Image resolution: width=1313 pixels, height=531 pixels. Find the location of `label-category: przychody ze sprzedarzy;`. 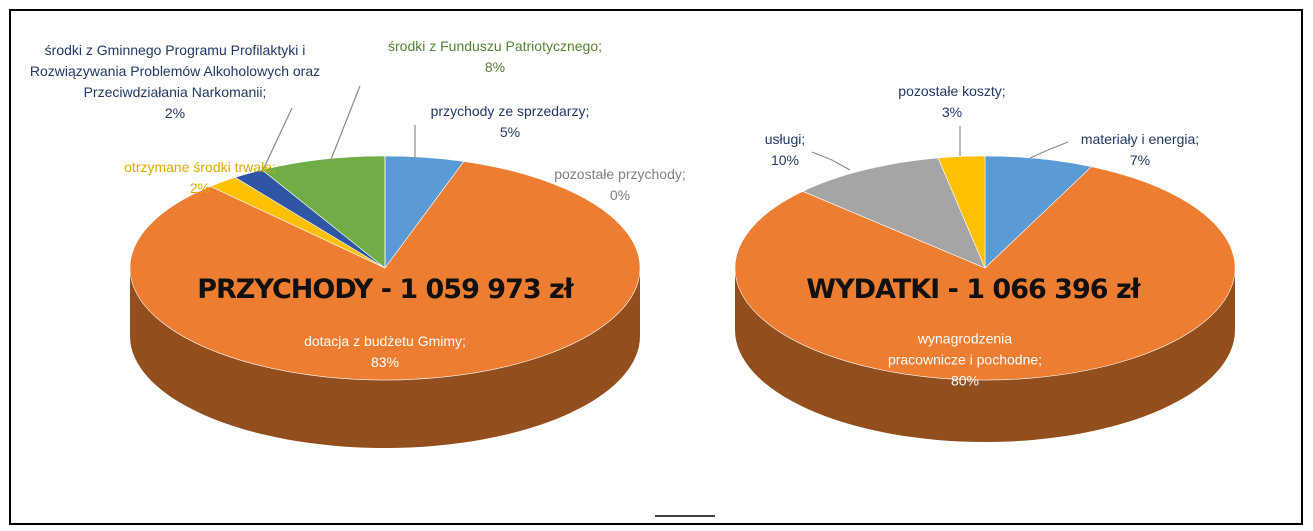

label-category: przychody ze sprzedarzy; is located at coordinates (510, 111).